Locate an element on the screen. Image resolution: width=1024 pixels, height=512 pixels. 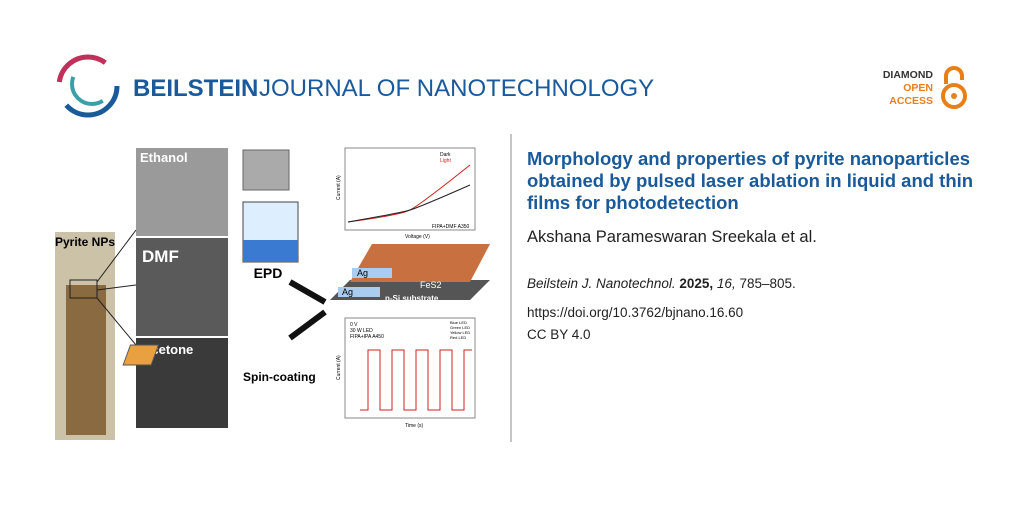
legend: Yellow LED is located at coordinates (460, 332).